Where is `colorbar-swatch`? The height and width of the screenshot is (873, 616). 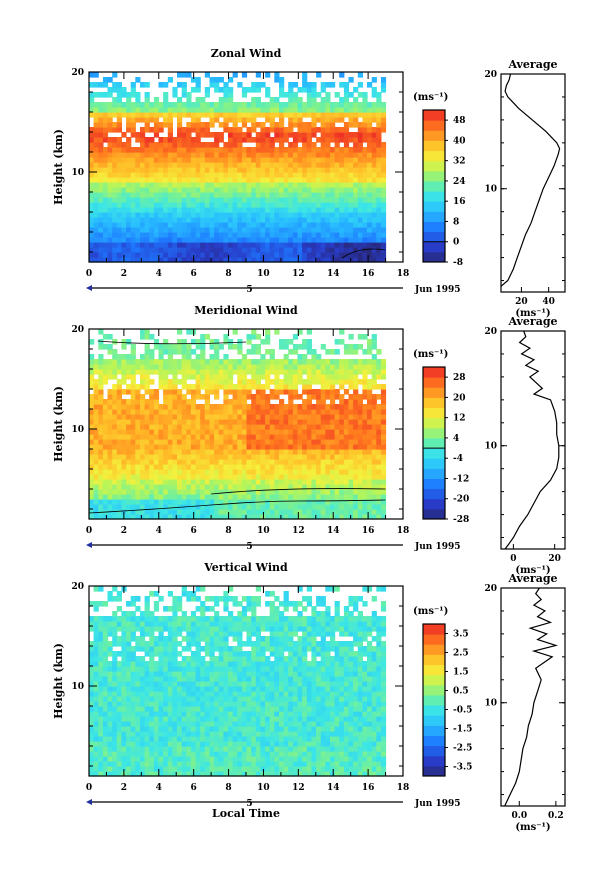
colorbar-swatch is located at coordinates (434, 146).